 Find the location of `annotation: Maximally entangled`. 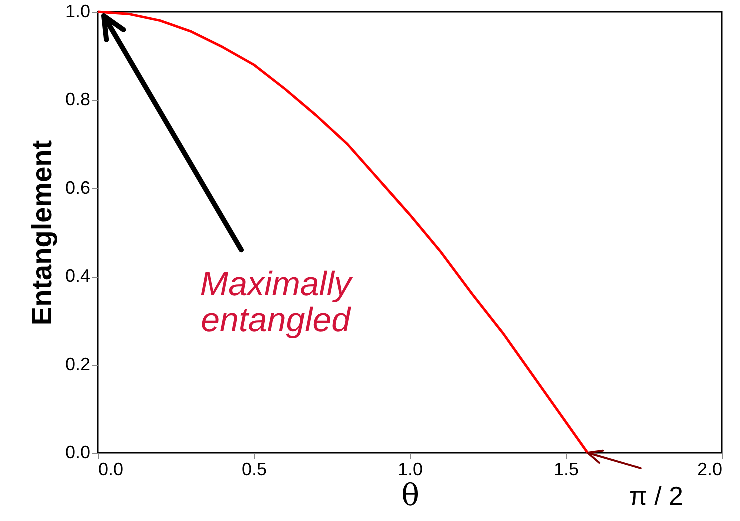

annotation: Maximally entangled is located at coordinates (277, 302).